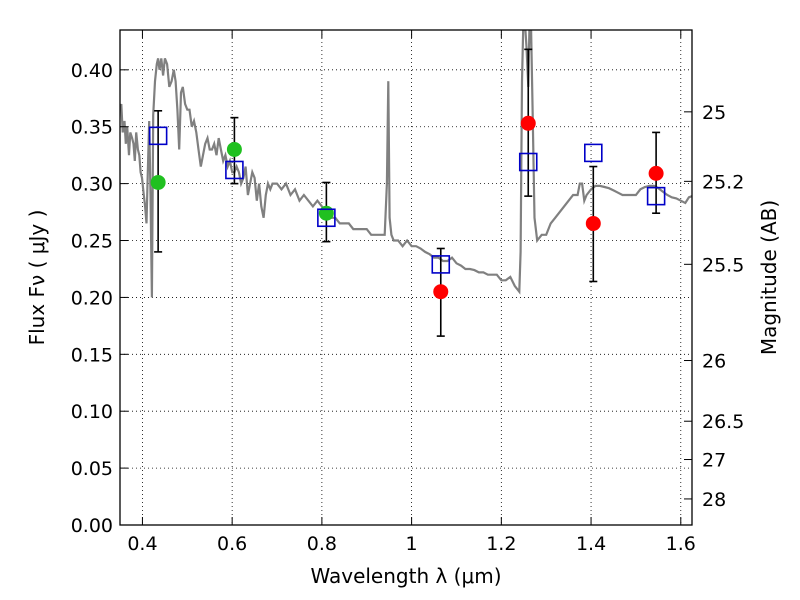  I want to click on x-tick-label: 1, so click(412, 544).